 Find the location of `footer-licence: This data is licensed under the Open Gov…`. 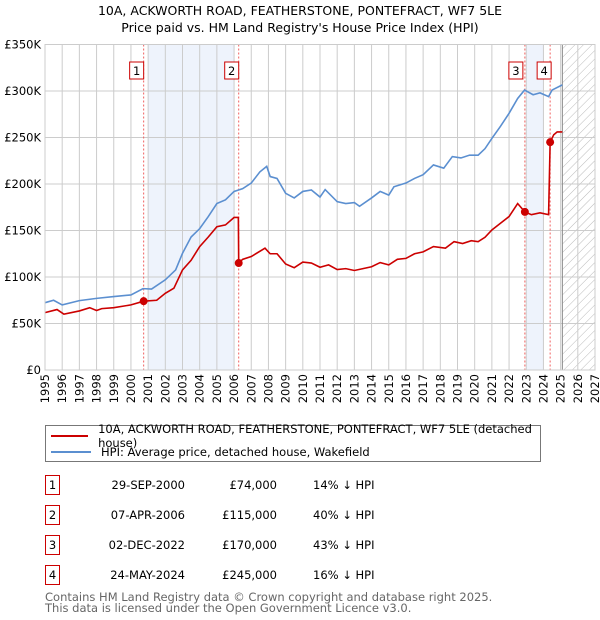

footer-licence: This data is licensed under the Open Gov… is located at coordinates (228, 608).